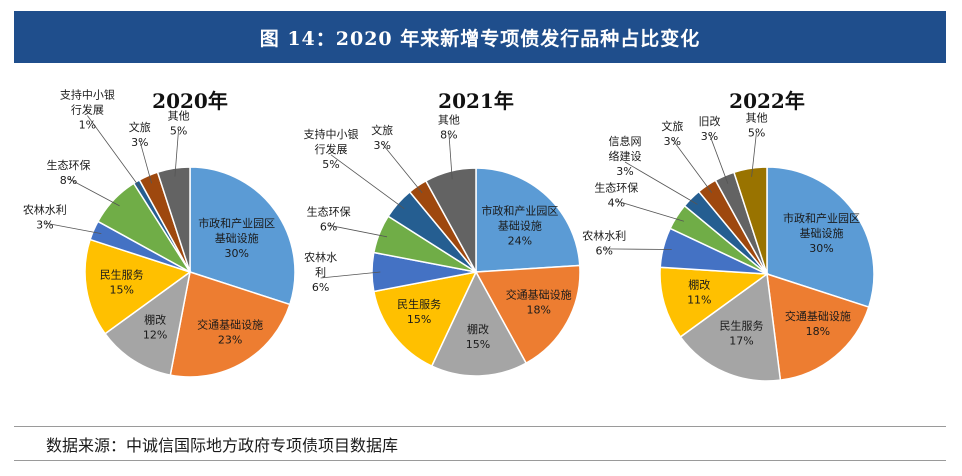 Image resolution: width=962 pixels, height=476 pixels. I want to click on slice-category: 行发展, so click(87, 110).